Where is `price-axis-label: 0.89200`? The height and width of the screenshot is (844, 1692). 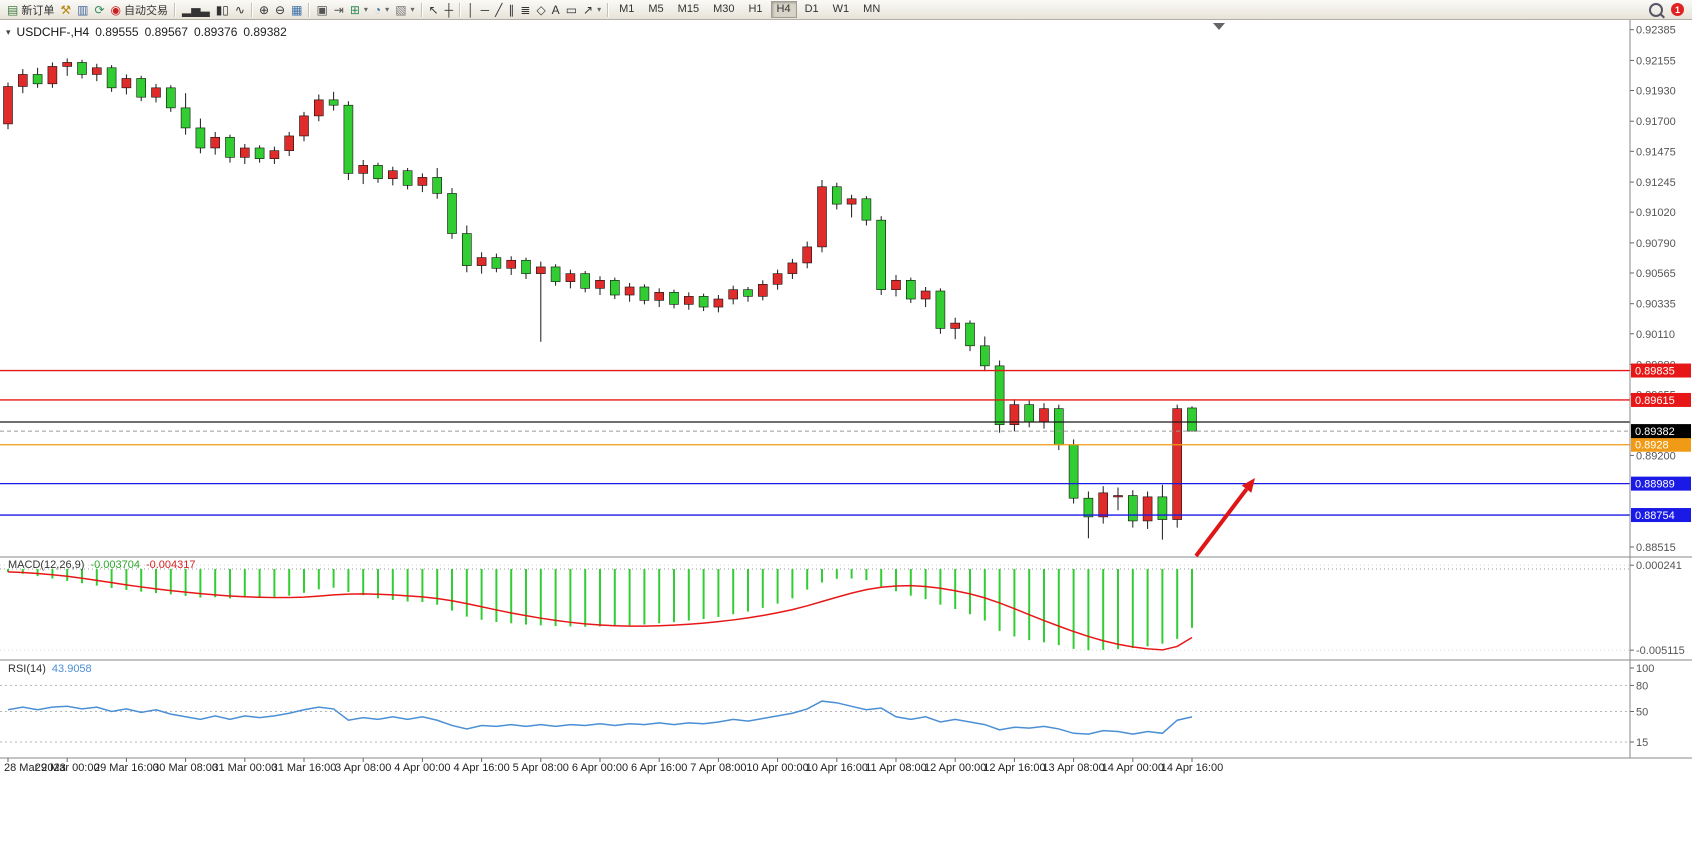
price-axis-label: 0.89200 is located at coordinates (1656, 456).